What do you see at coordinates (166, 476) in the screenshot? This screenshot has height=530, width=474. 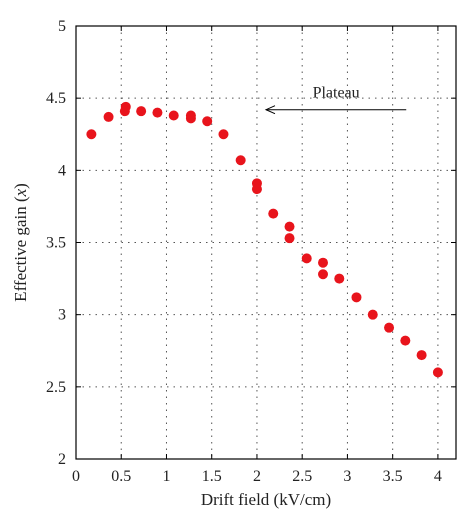 I see `x-tick-label: 1` at bounding box center [166, 476].